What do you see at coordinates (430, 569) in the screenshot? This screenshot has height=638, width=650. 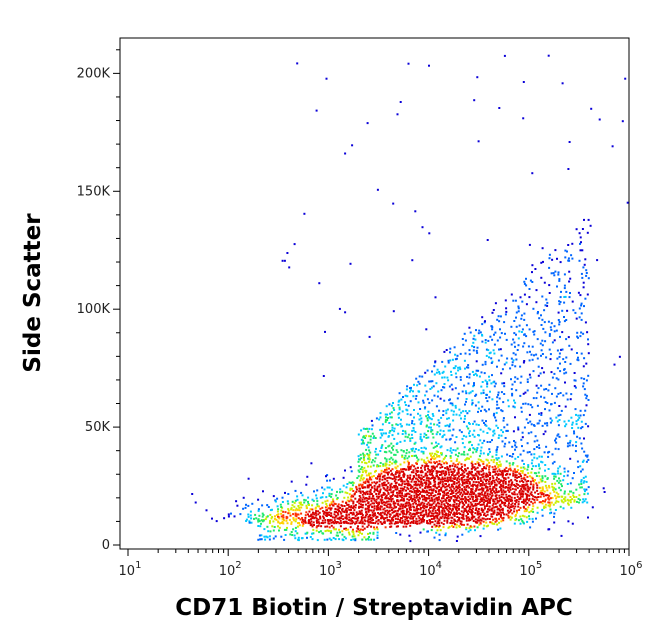 I see `x-tick-label: 104` at bounding box center [430, 569].